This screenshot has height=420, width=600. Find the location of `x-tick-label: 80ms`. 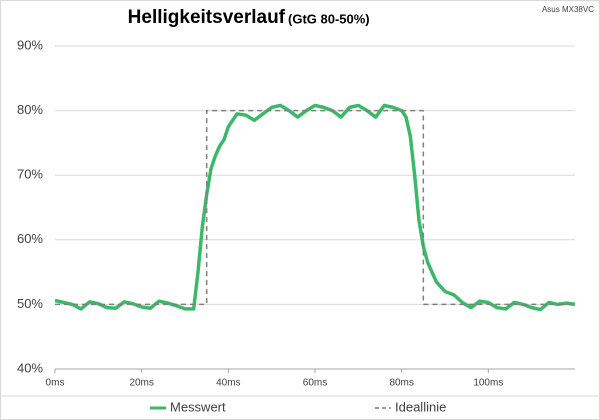

x-tick-label: 80ms is located at coordinates (401, 383).